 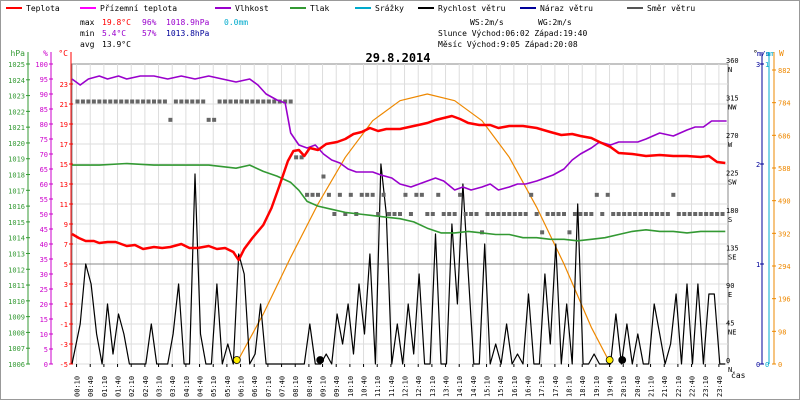 I want to click on x-tick-label: 22:10, so click(x=679, y=386).